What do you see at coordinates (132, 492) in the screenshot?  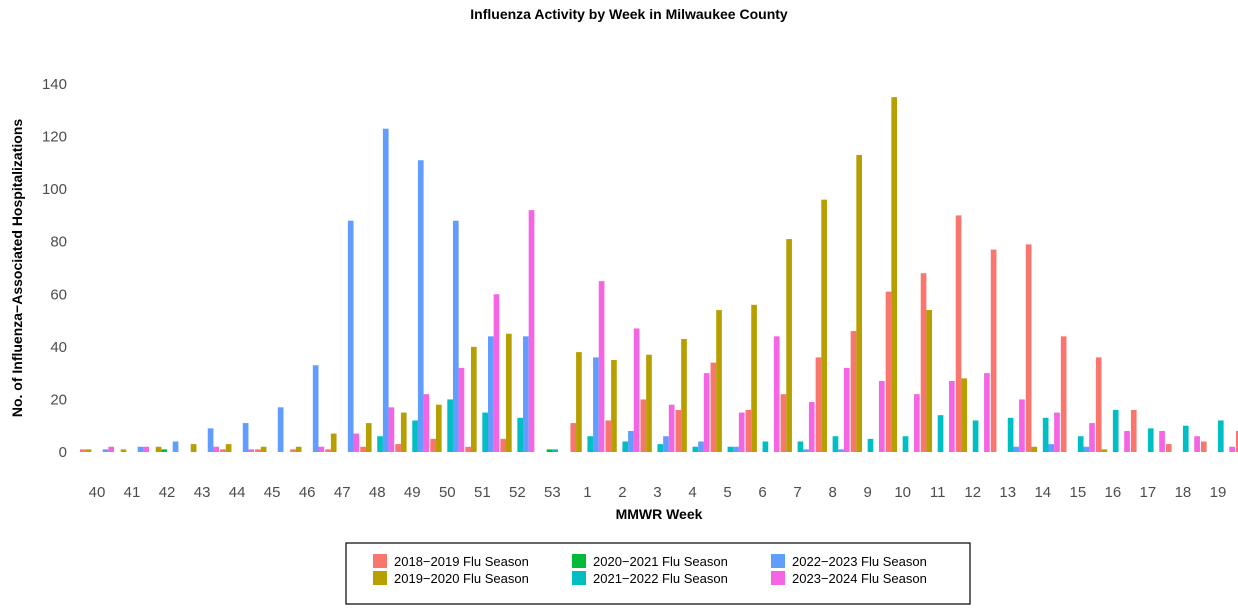 I see `x-tick-label: 41` at bounding box center [132, 492].